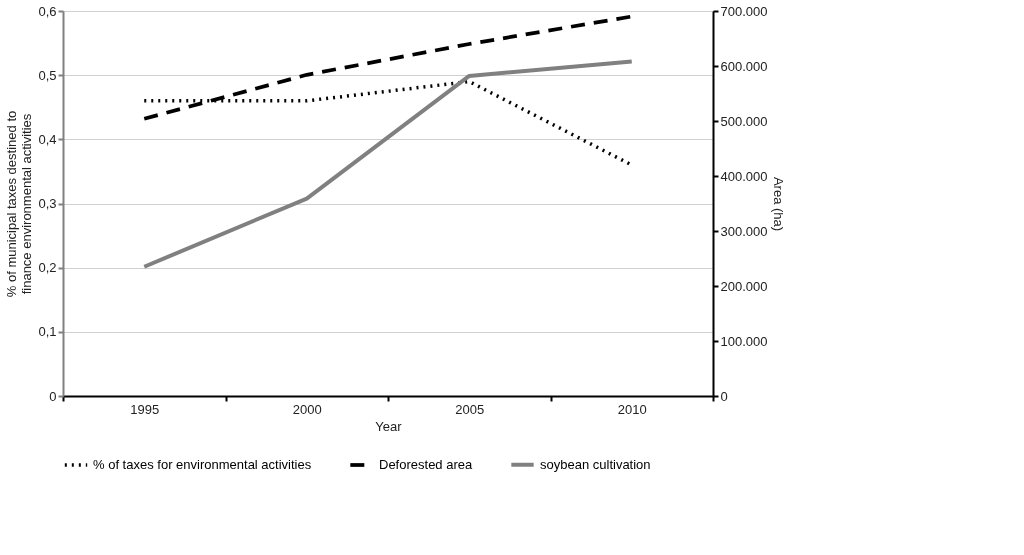 The height and width of the screenshot is (555, 1024). I want to click on x-tick-label: 1995, so click(145, 409).